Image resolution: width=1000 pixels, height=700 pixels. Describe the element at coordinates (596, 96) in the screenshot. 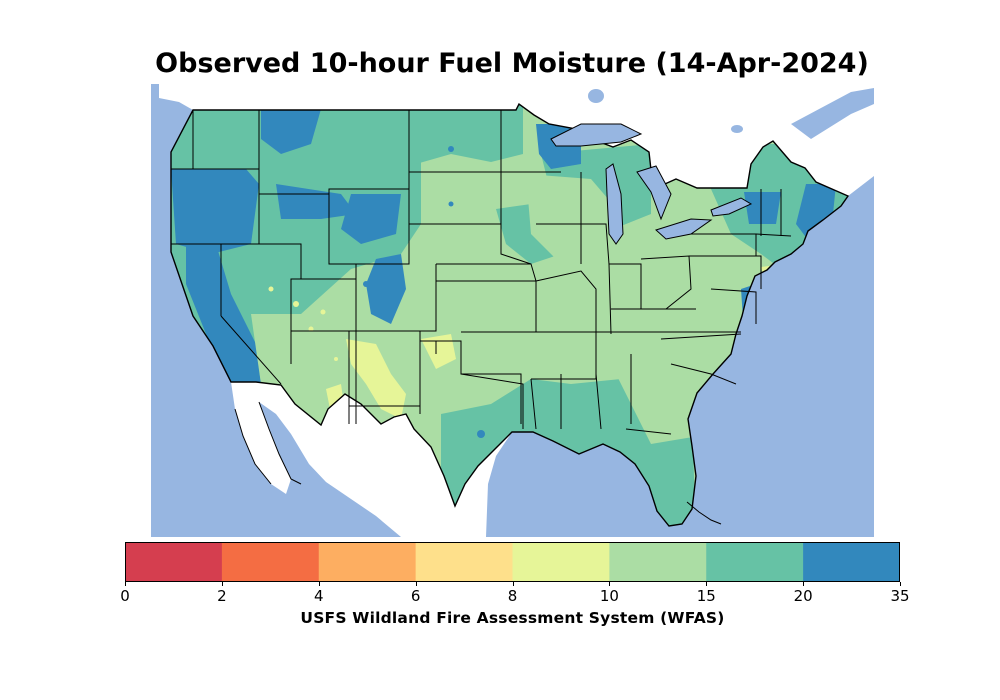

I see `lake-nipigon-water` at that location.